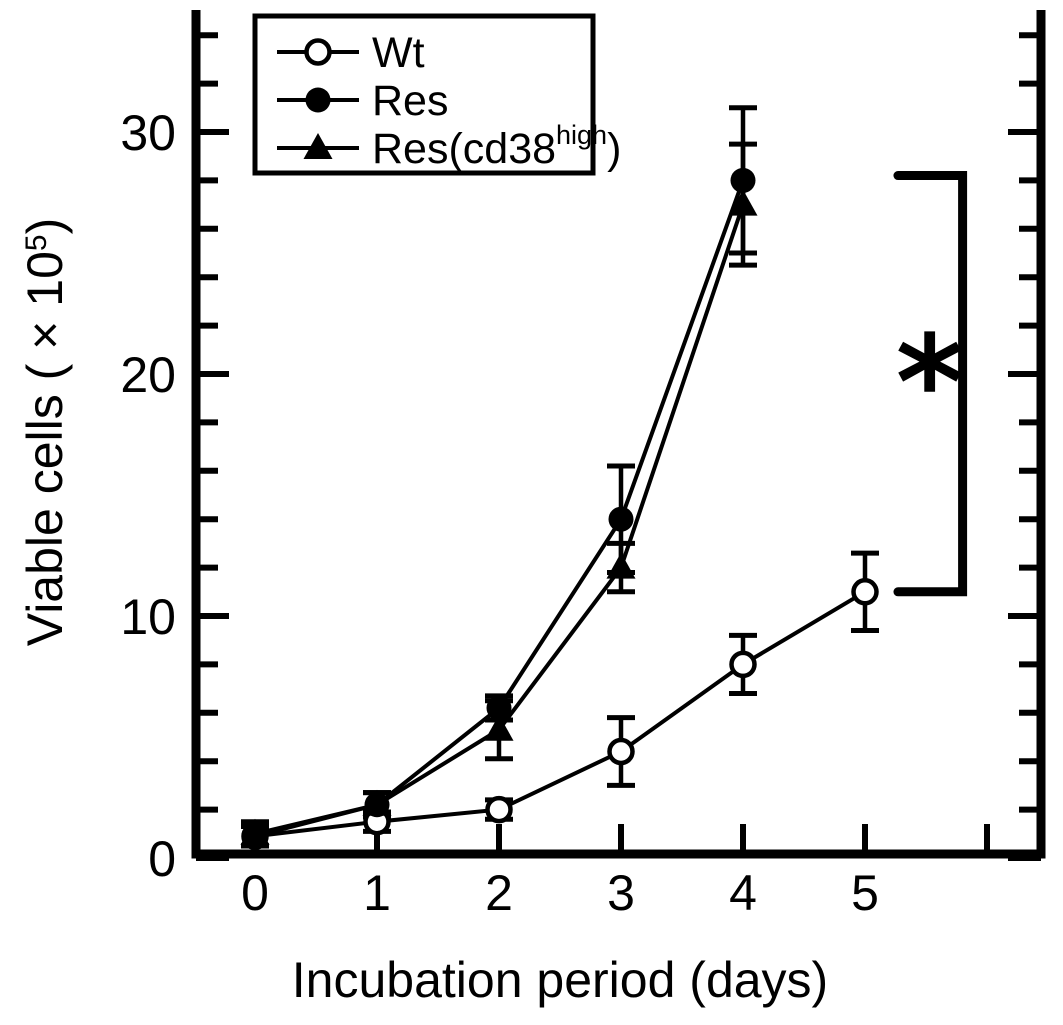 The height and width of the screenshot is (1025, 1063). Describe the element at coordinates (318, 146) in the screenshot. I see `legend-filled-triangle-icon` at that location.